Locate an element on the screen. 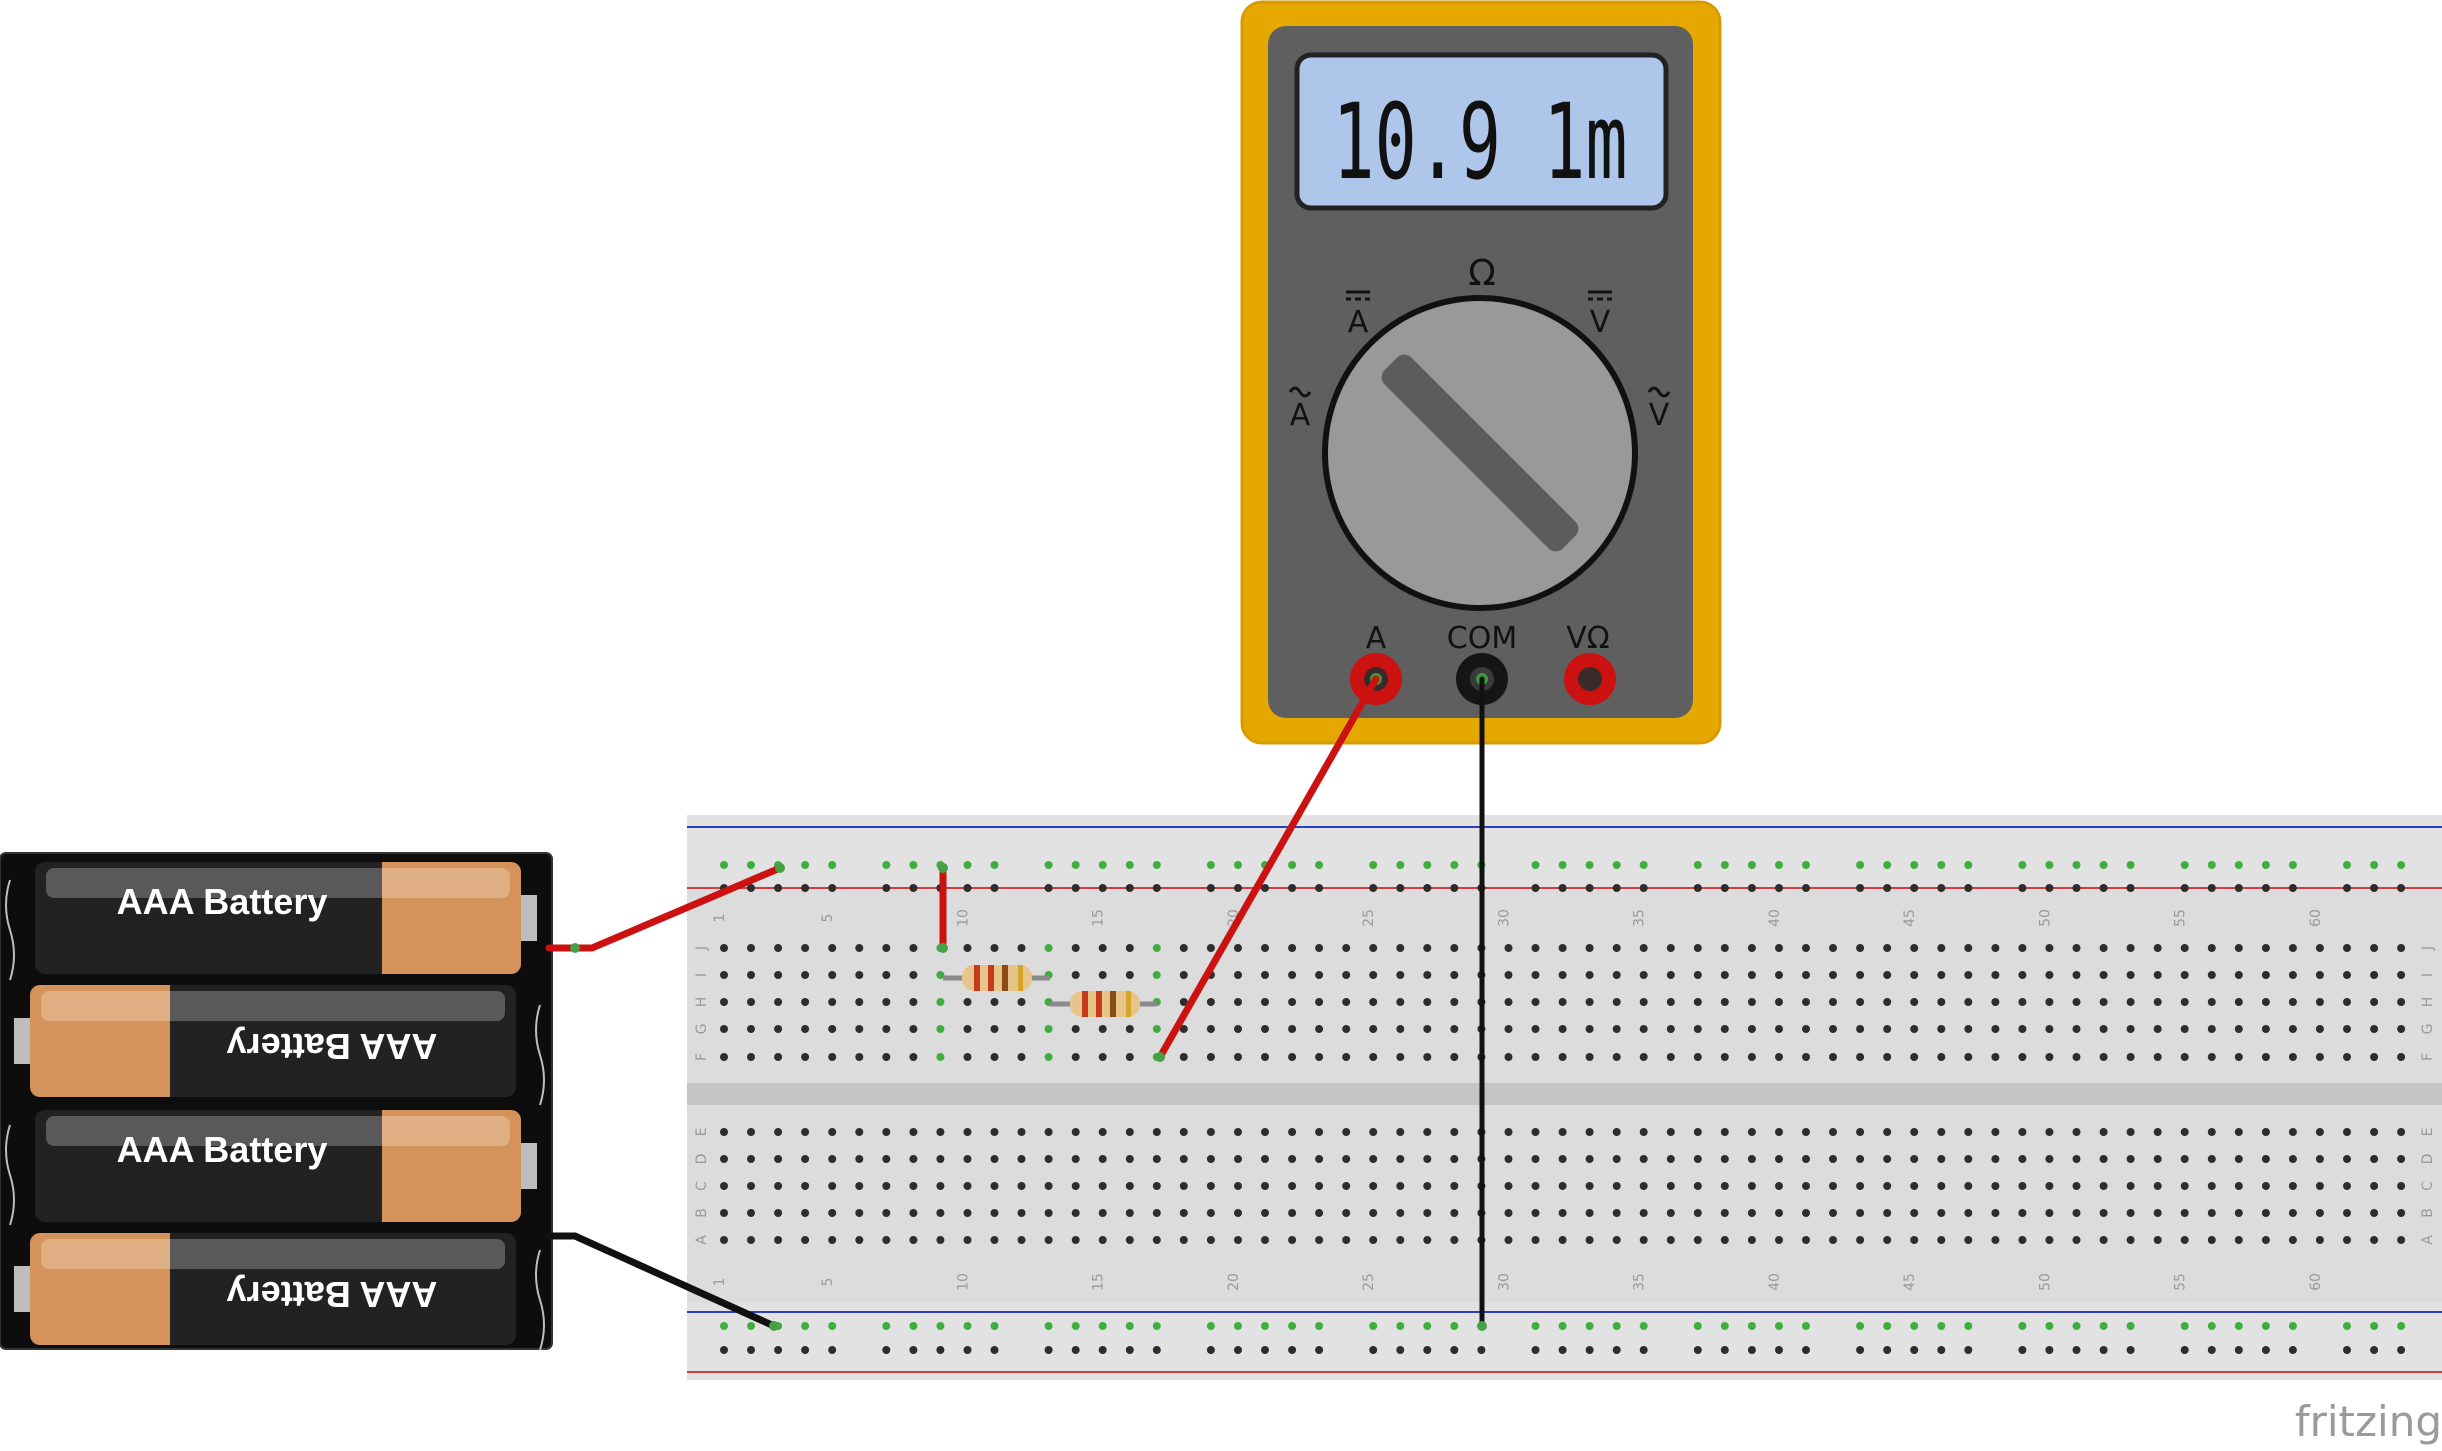 The image size is (2442, 1451). wire-jumper-rail-to-row is located at coordinates (943, 908).